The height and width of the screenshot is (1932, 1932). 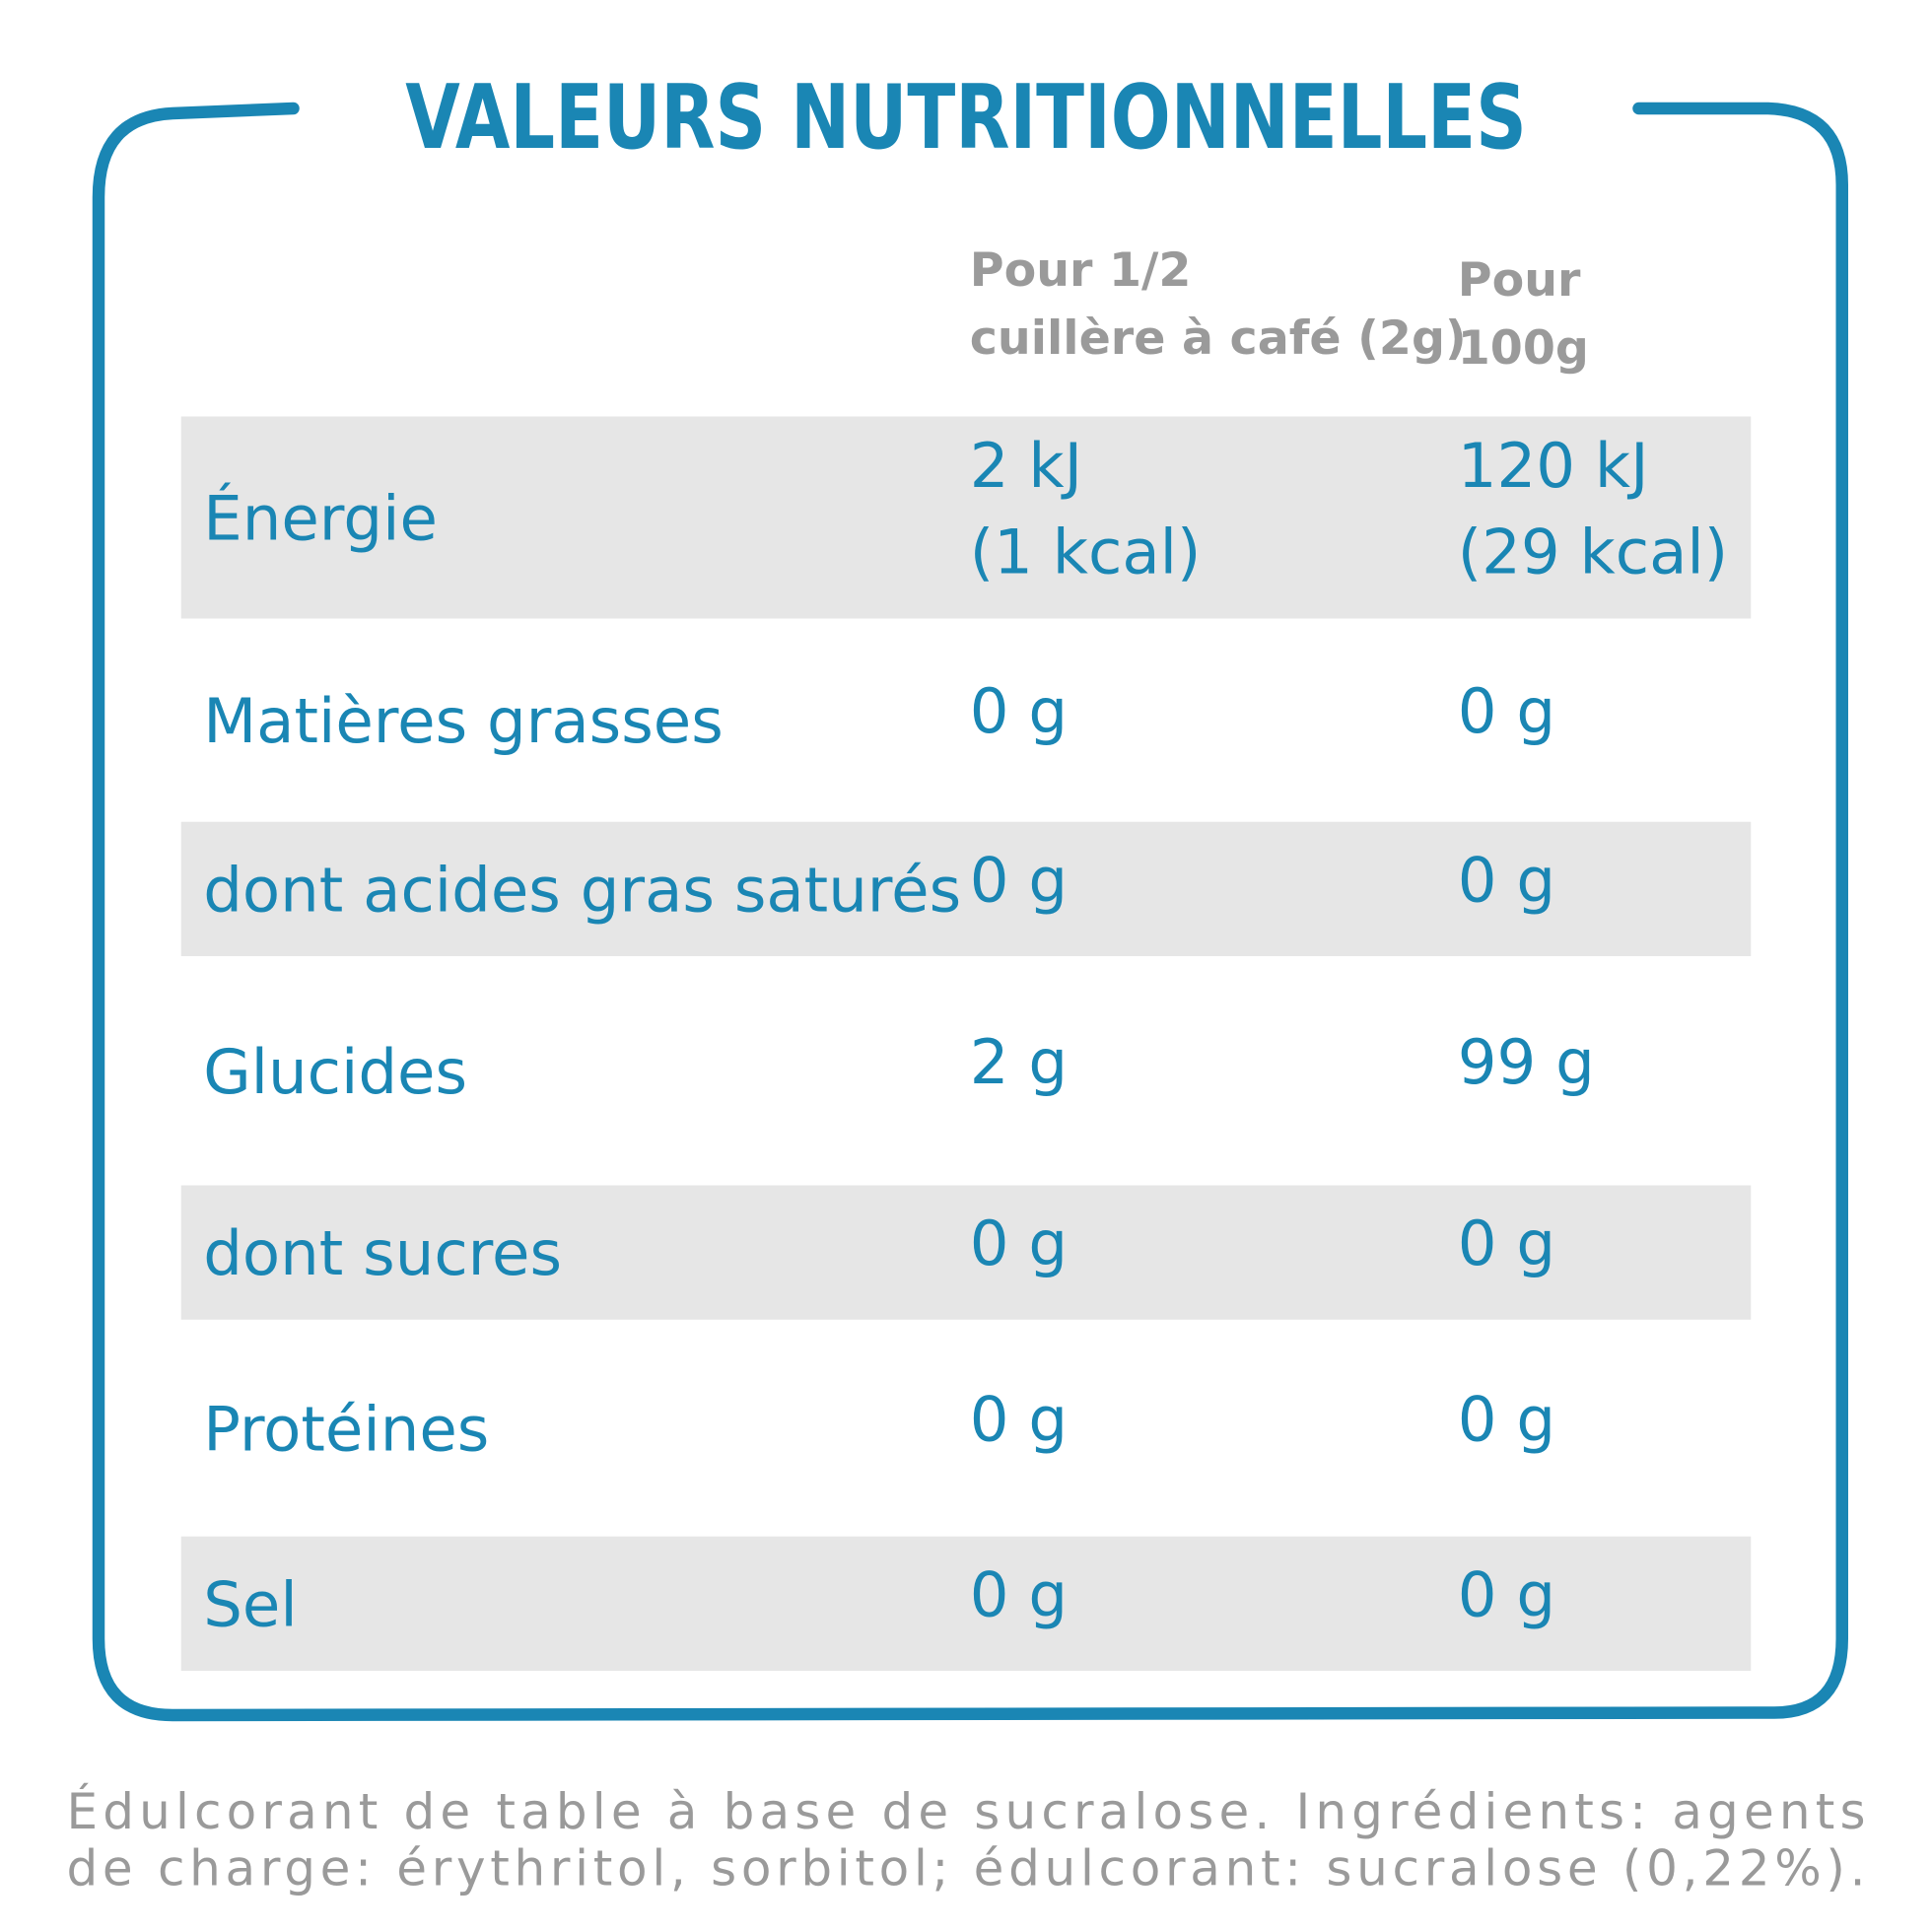 What do you see at coordinates (1019, 1062) in the screenshot?
I see `cell-value: 2 g` at bounding box center [1019, 1062].